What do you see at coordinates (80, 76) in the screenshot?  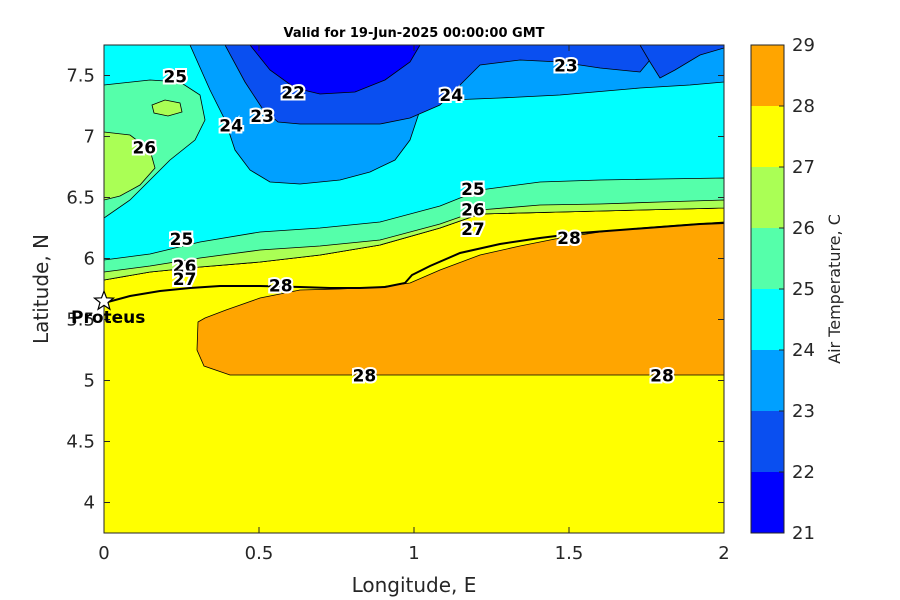 I see `y-tick-label: 7.5` at bounding box center [80, 76].